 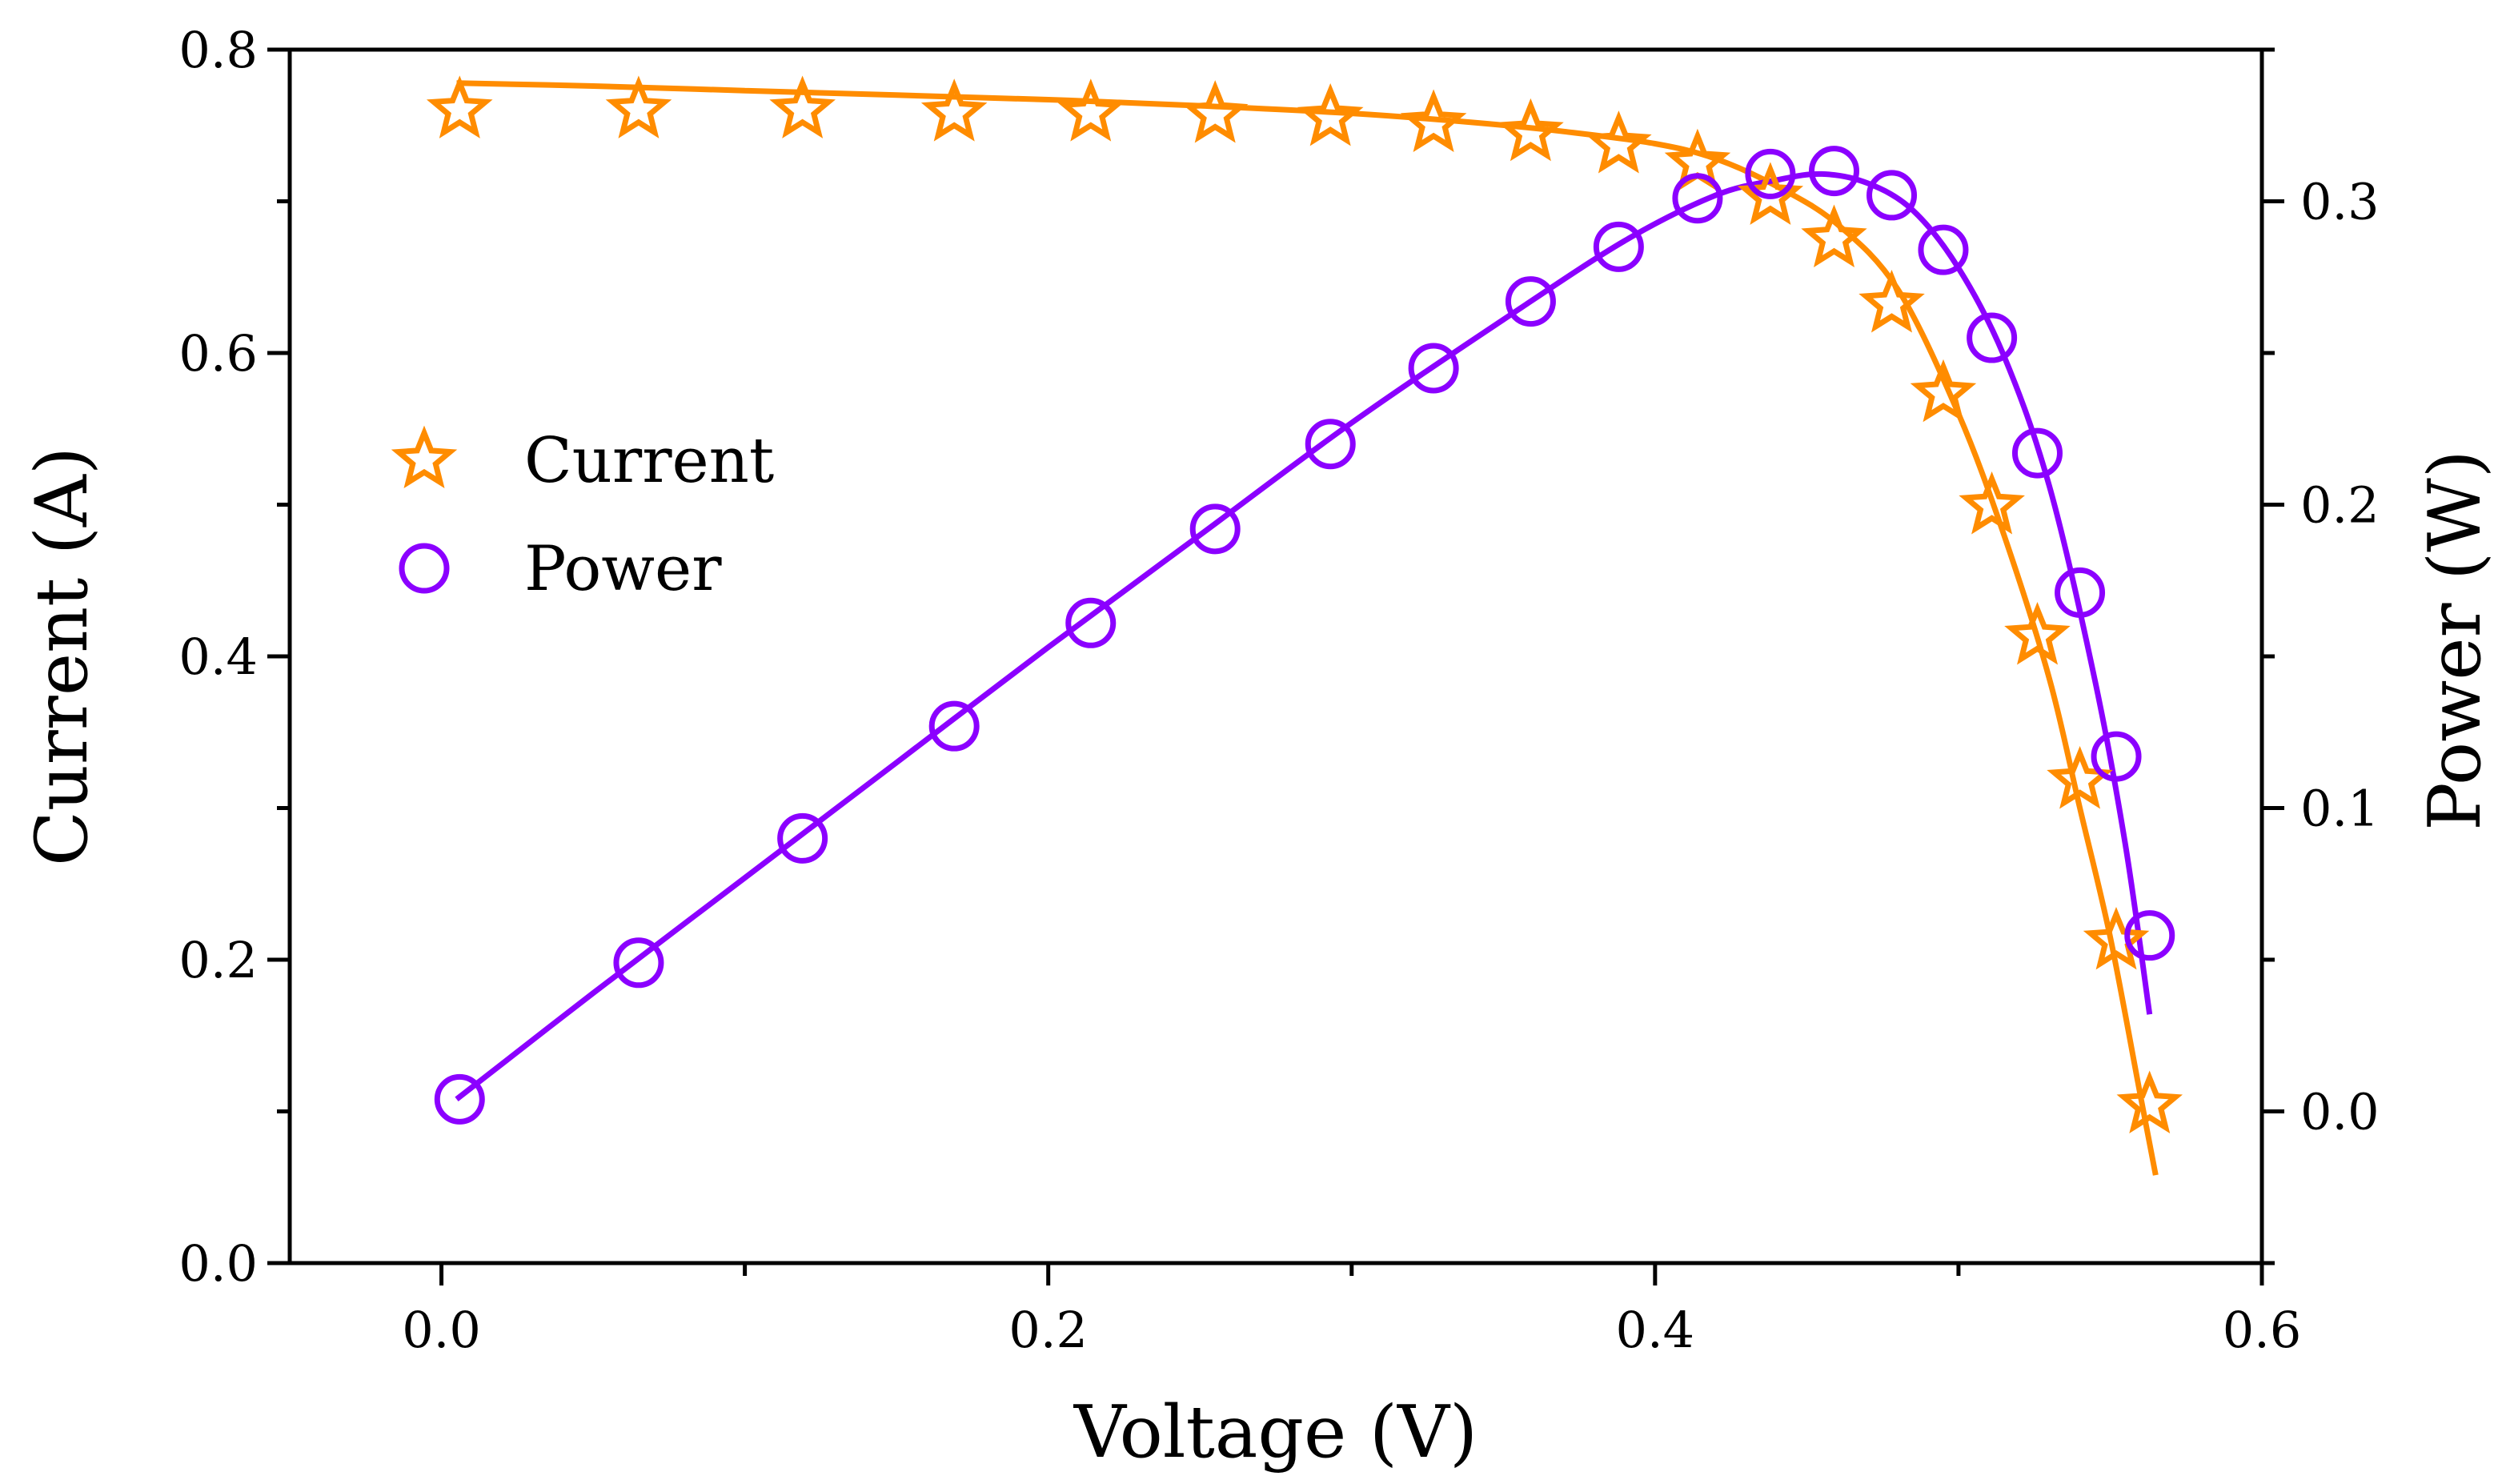 What do you see at coordinates (623, 569) in the screenshot?
I see `legend-power-label: Power` at bounding box center [623, 569].